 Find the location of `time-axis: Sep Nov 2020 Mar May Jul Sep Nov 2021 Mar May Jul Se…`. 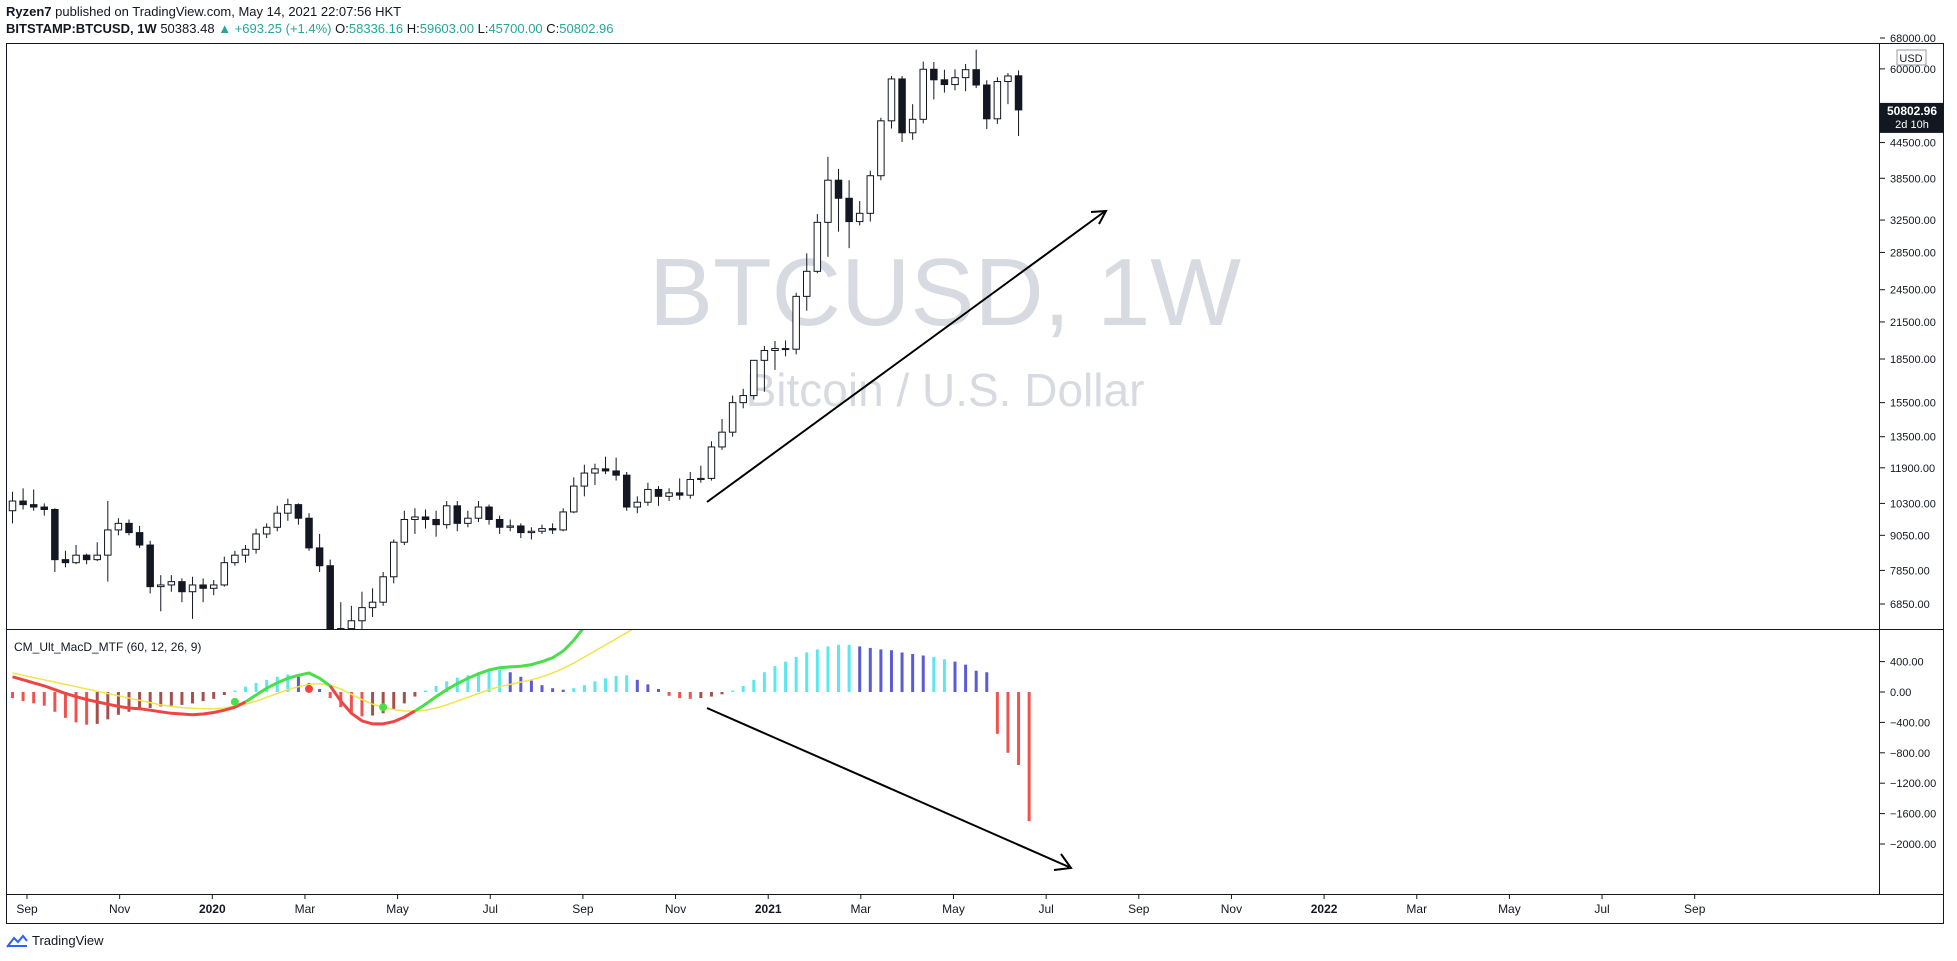

time-axis: Sep Nov 2020 Mar May Jul Sep Nov 2021 Mar May Jul Se… is located at coordinates (861, 905).